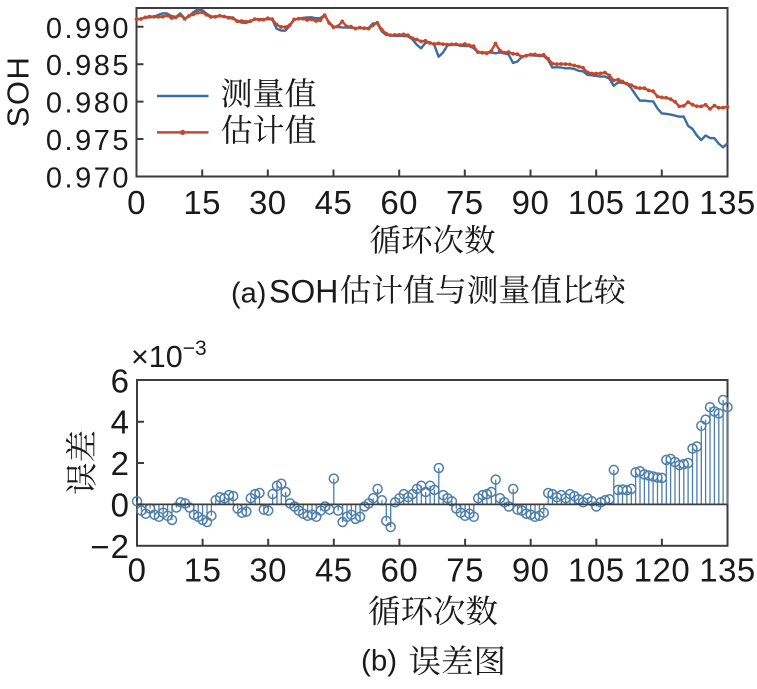 This screenshot has width=757, height=689. What do you see at coordinates (88, 29) in the screenshot?
I see `svg-text: 0.990` at bounding box center [88, 29].